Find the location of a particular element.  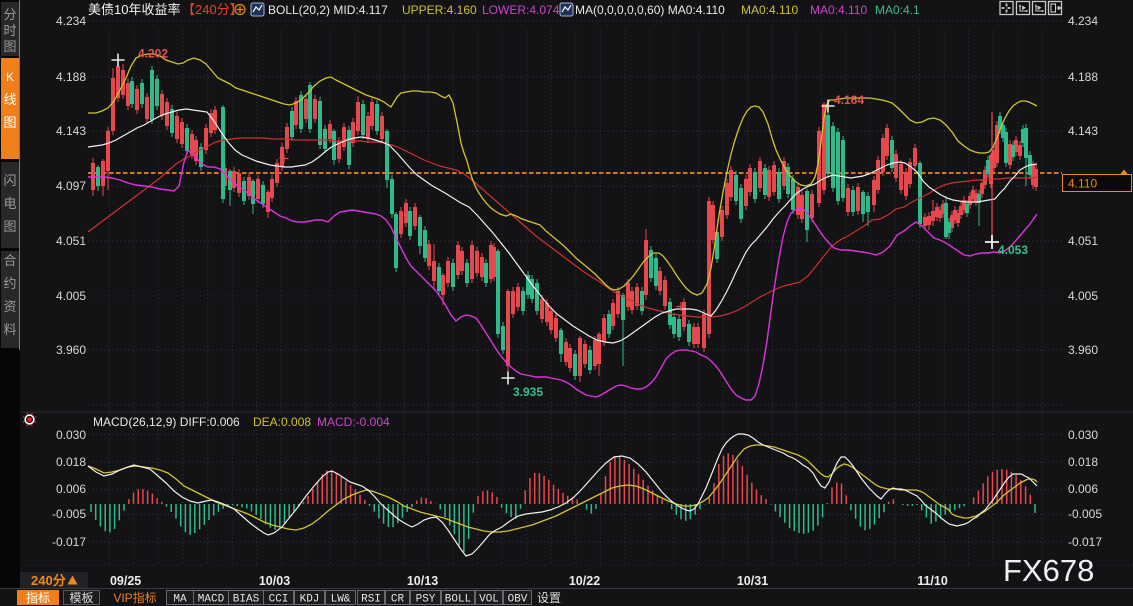

svg-text: 线 is located at coordinates (9, 99).